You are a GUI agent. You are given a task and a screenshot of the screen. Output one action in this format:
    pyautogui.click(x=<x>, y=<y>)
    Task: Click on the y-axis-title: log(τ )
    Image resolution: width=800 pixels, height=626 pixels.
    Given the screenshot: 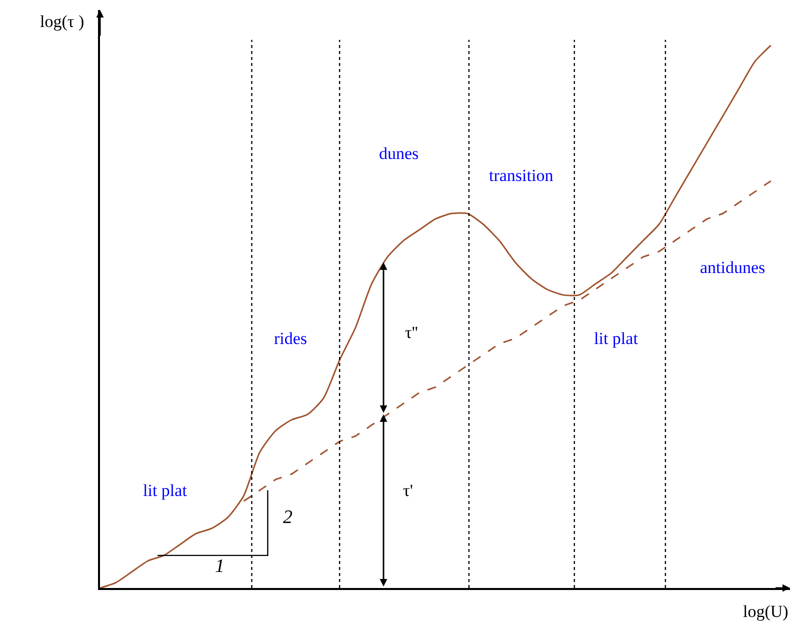 What is the action you would take?
    pyautogui.click(x=62, y=21)
    